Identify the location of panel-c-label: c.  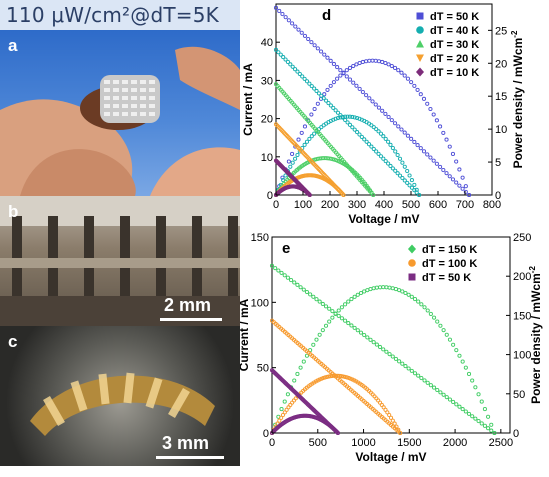
(13, 341).